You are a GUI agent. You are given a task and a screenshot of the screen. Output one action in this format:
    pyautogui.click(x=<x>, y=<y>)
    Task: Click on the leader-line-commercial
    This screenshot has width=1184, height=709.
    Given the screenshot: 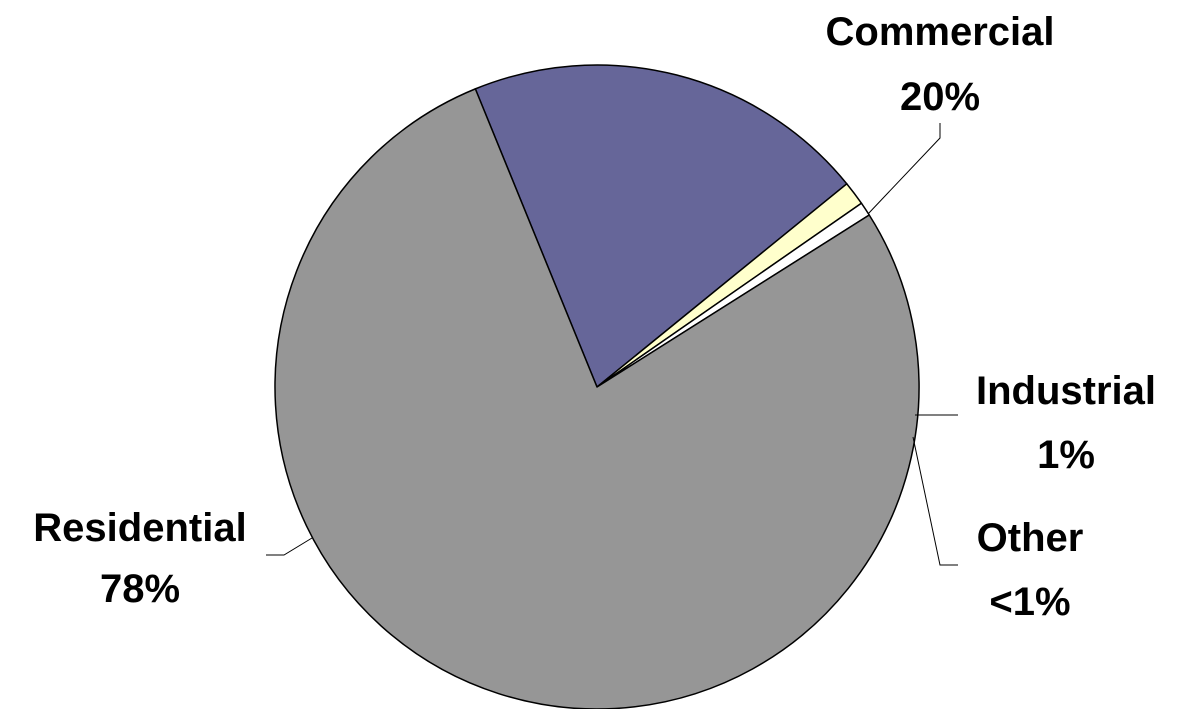 What is the action you would take?
    pyautogui.click(x=904, y=169)
    